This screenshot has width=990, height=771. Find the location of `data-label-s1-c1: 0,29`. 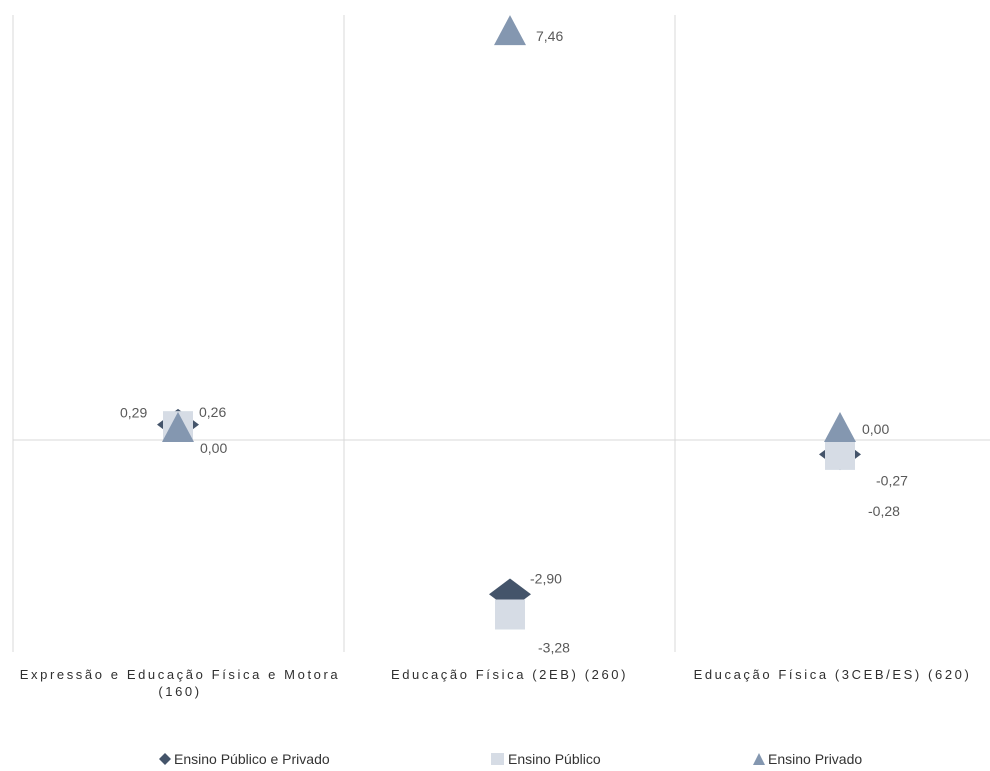

data-label-s1-c1: 0,29 is located at coordinates (133, 413).